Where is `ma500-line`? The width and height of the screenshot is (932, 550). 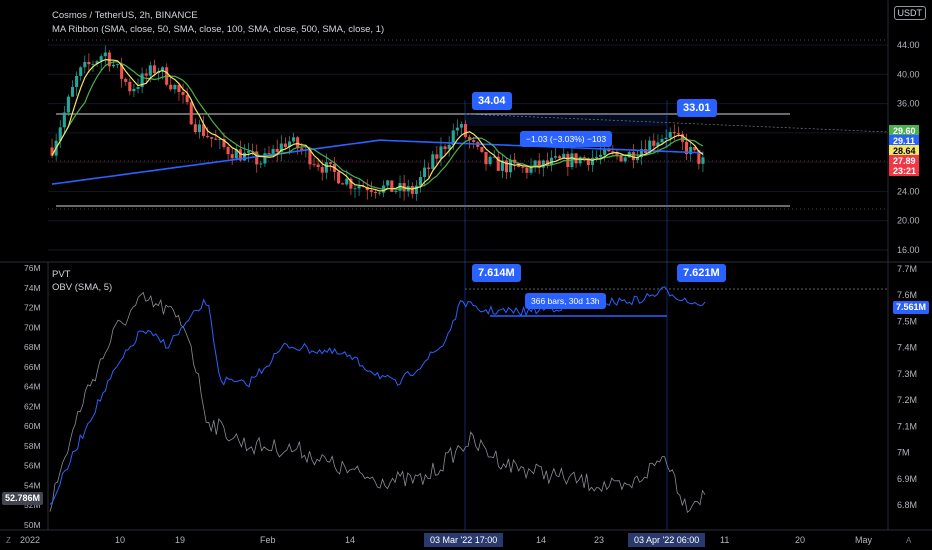 ma500-line is located at coordinates (377, 162).